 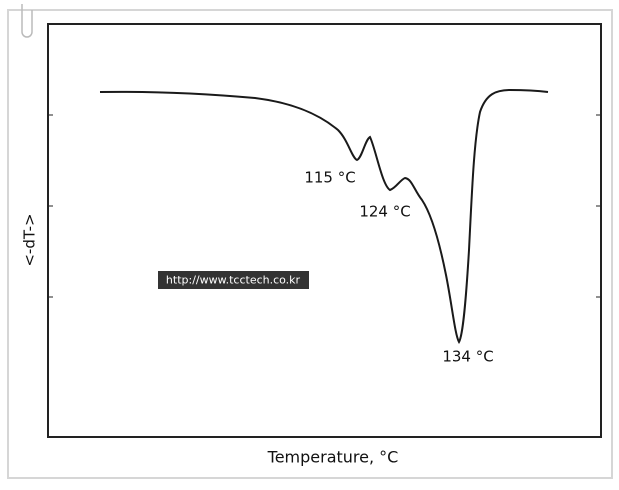 I want to click on y-axis-label: <-dT->, so click(x=30, y=239).